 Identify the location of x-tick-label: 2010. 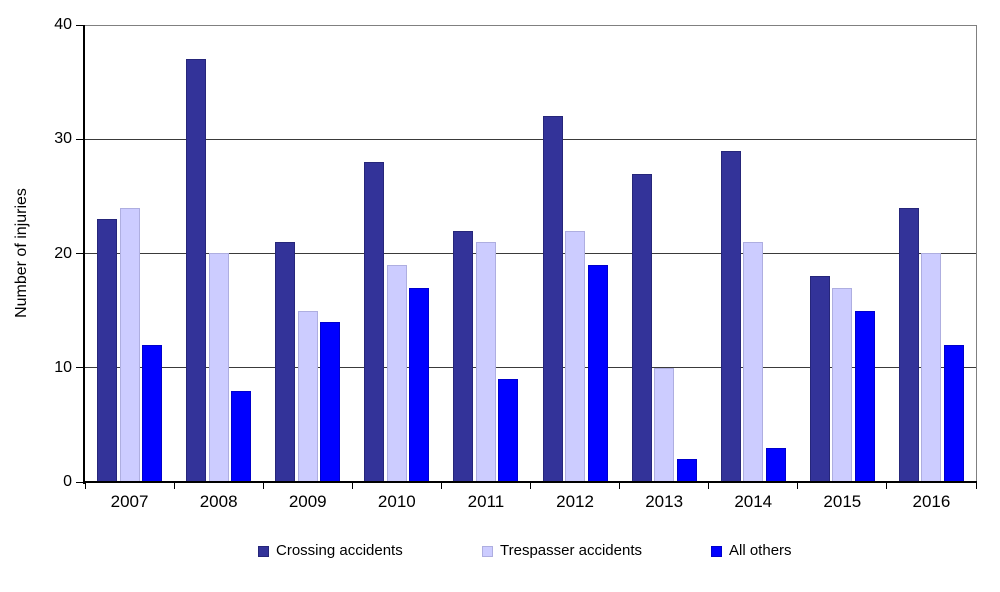
(396, 501).